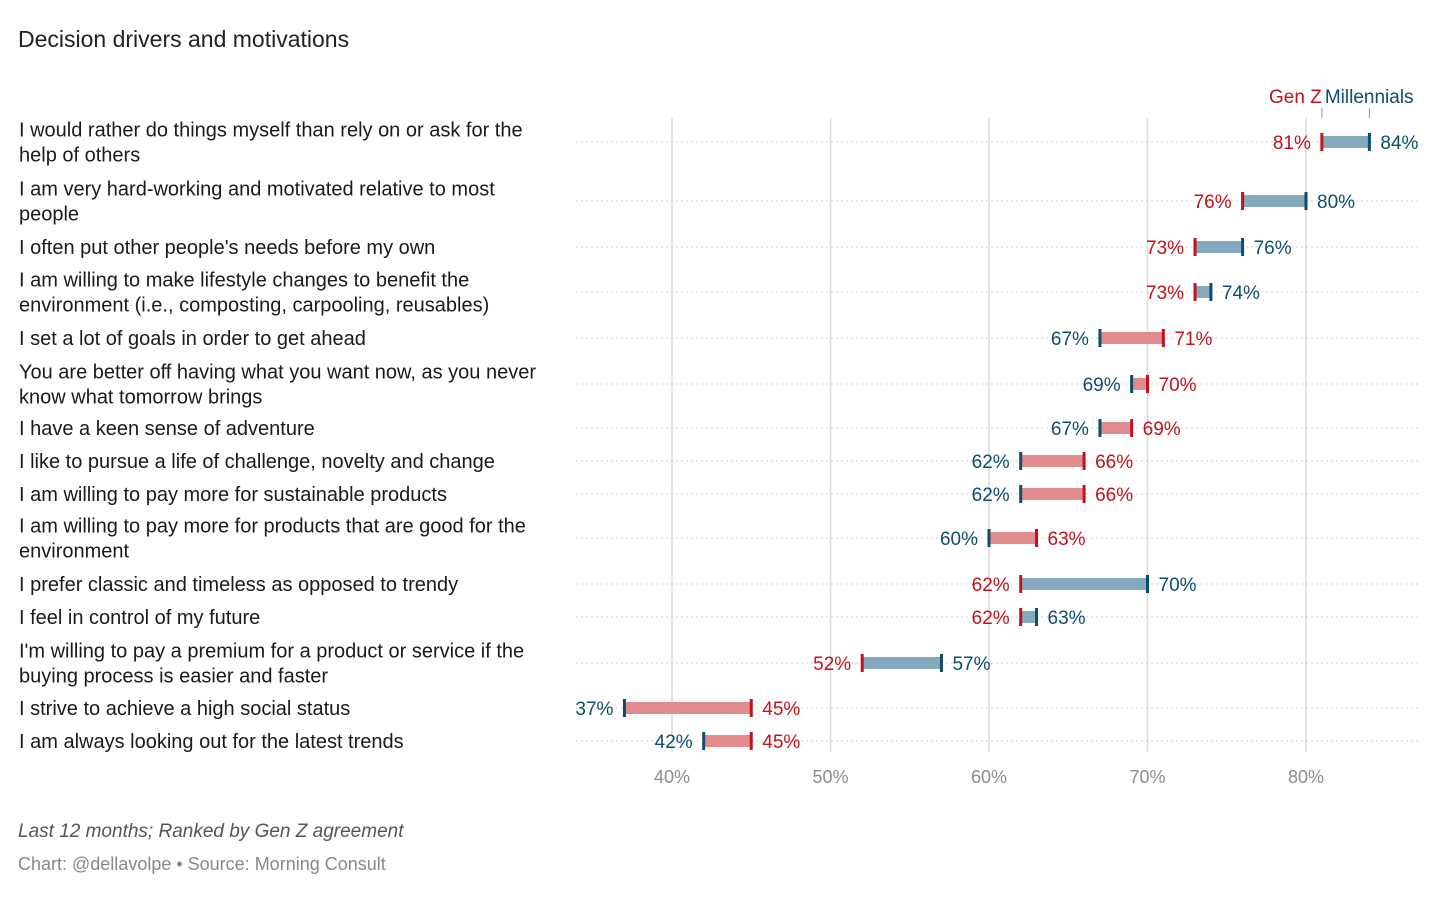  I want to click on genz-value-label: 63%, so click(1067, 539).